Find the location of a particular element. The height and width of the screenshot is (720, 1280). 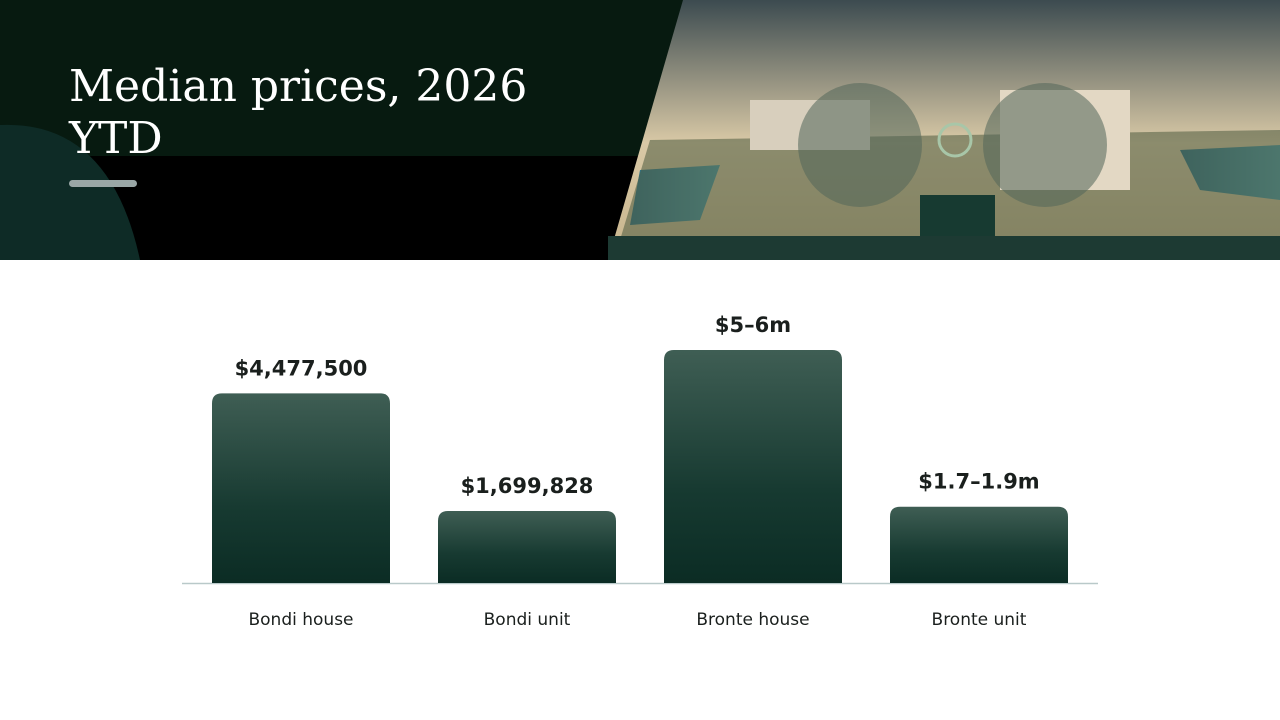

x-tick-label: Bronte house is located at coordinates (752, 620).